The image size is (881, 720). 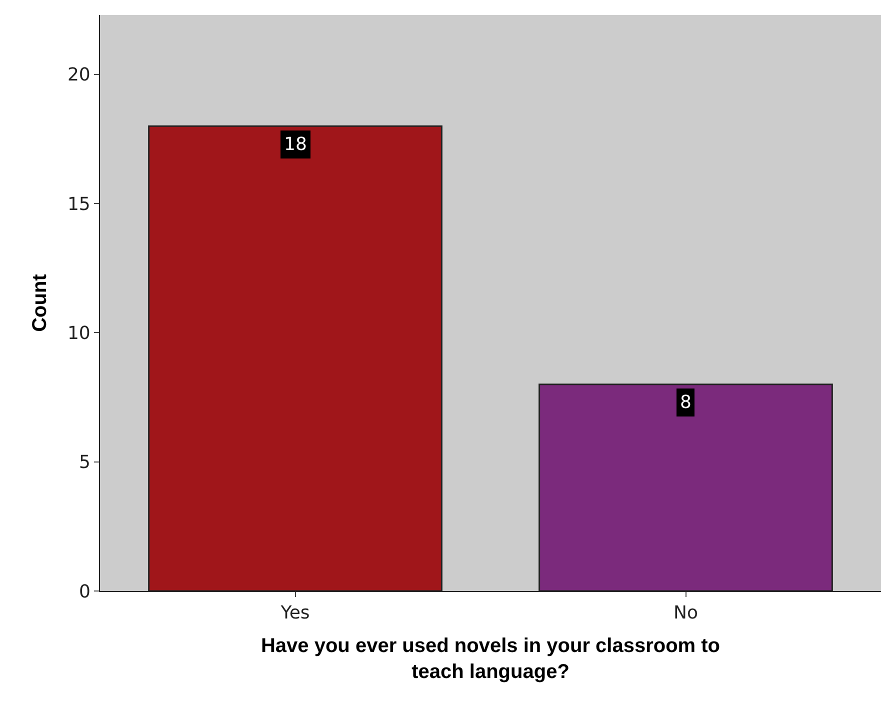 I want to click on y-tick-label: 20, so click(x=78, y=75).